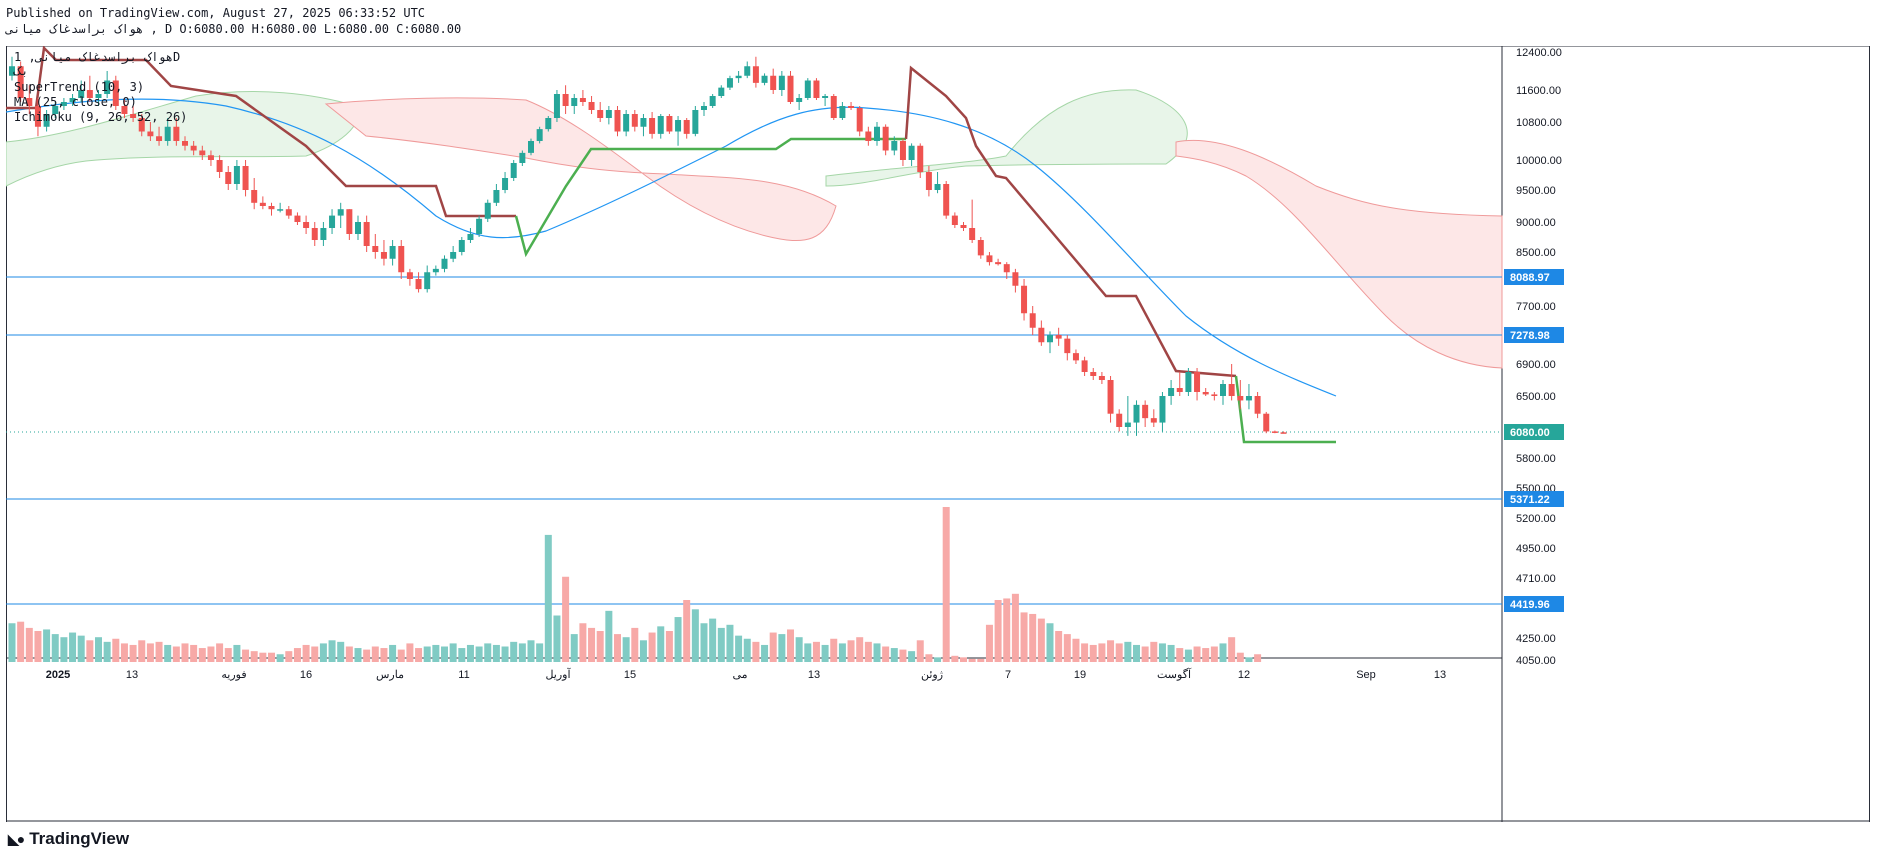 The image size is (1878, 858). Describe the element at coordinates (68, 839) in the screenshot. I see `tradingview-logo: ◣● TradingView` at that location.